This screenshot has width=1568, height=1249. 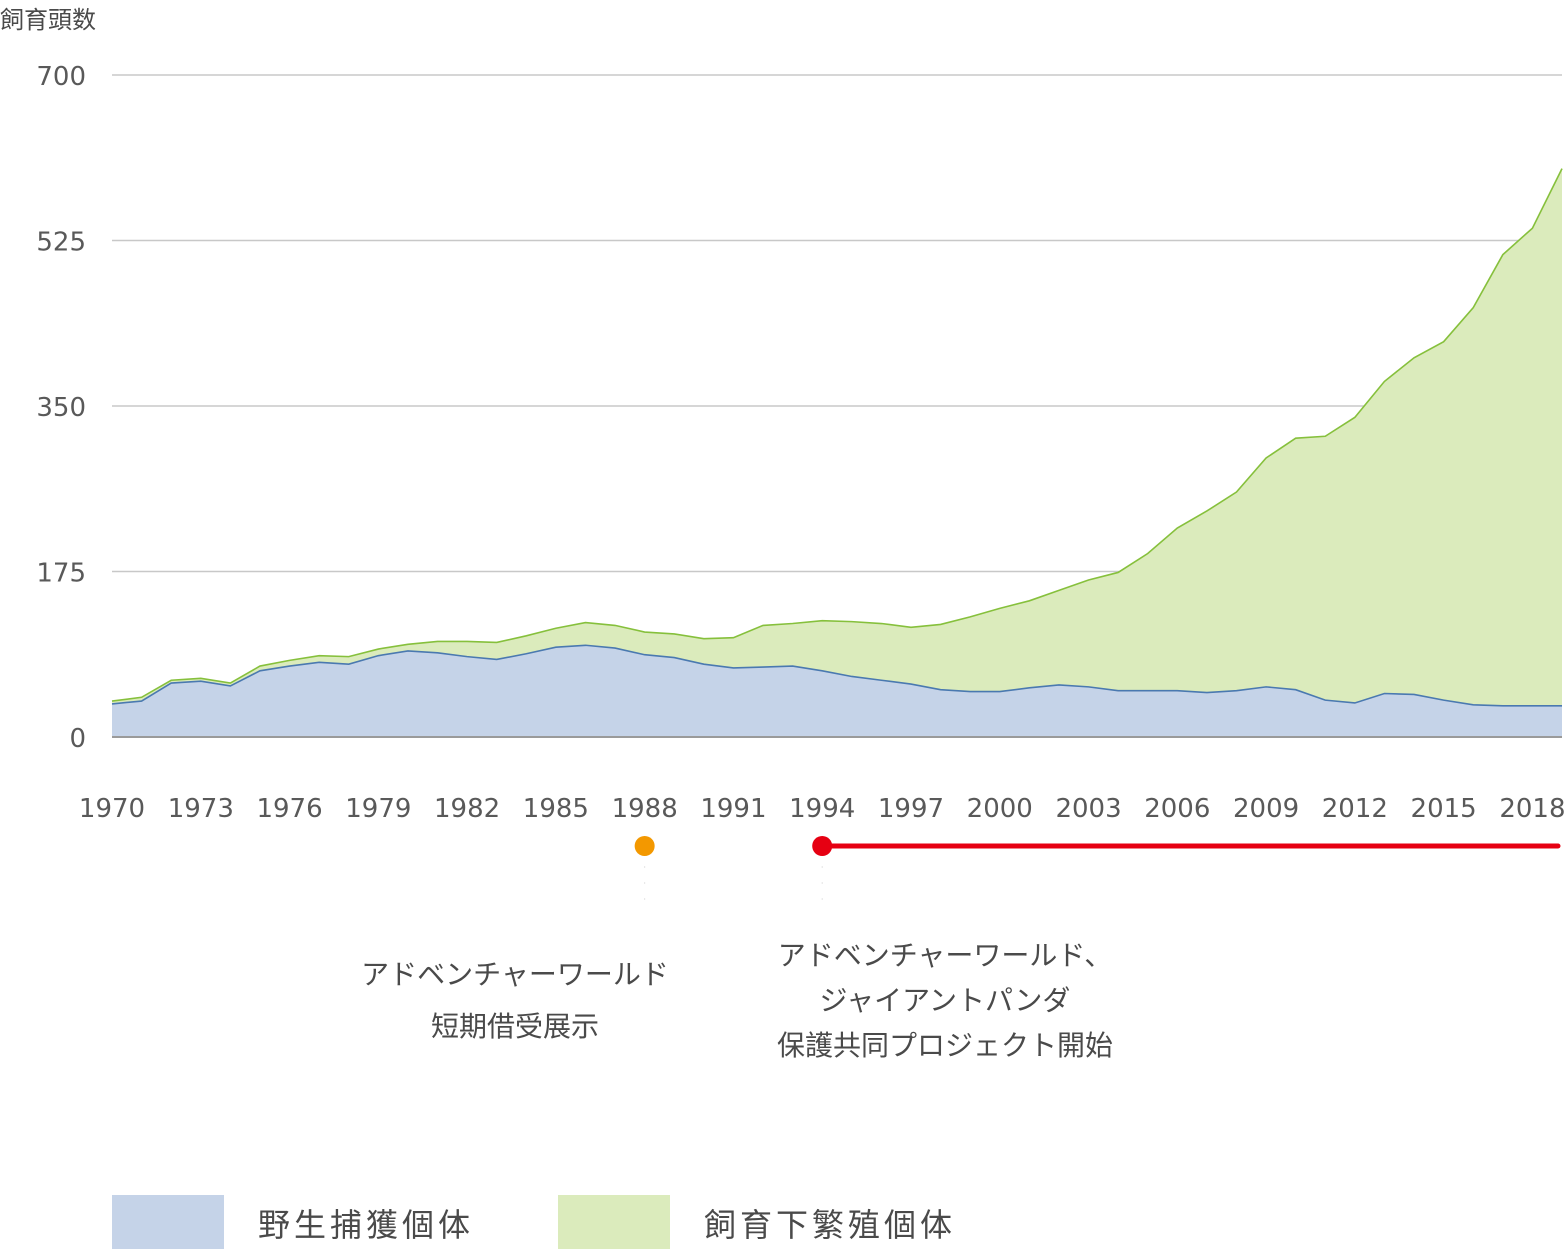 I want to click on x-tick-1976: 1976, so click(x=289, y=809).